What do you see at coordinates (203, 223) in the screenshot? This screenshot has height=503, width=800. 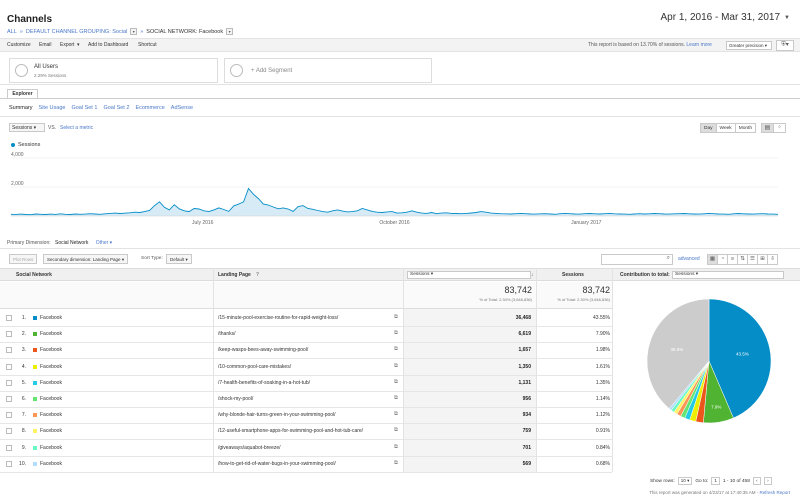 I see `x-tick-label: July 2016` at bounding box center [203, 223].